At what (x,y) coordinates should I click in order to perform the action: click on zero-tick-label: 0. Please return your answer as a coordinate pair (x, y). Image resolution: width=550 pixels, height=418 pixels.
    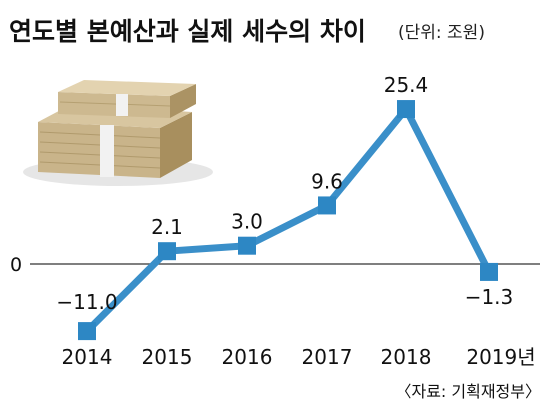
    Looking at the image, I should click on (16, 265).